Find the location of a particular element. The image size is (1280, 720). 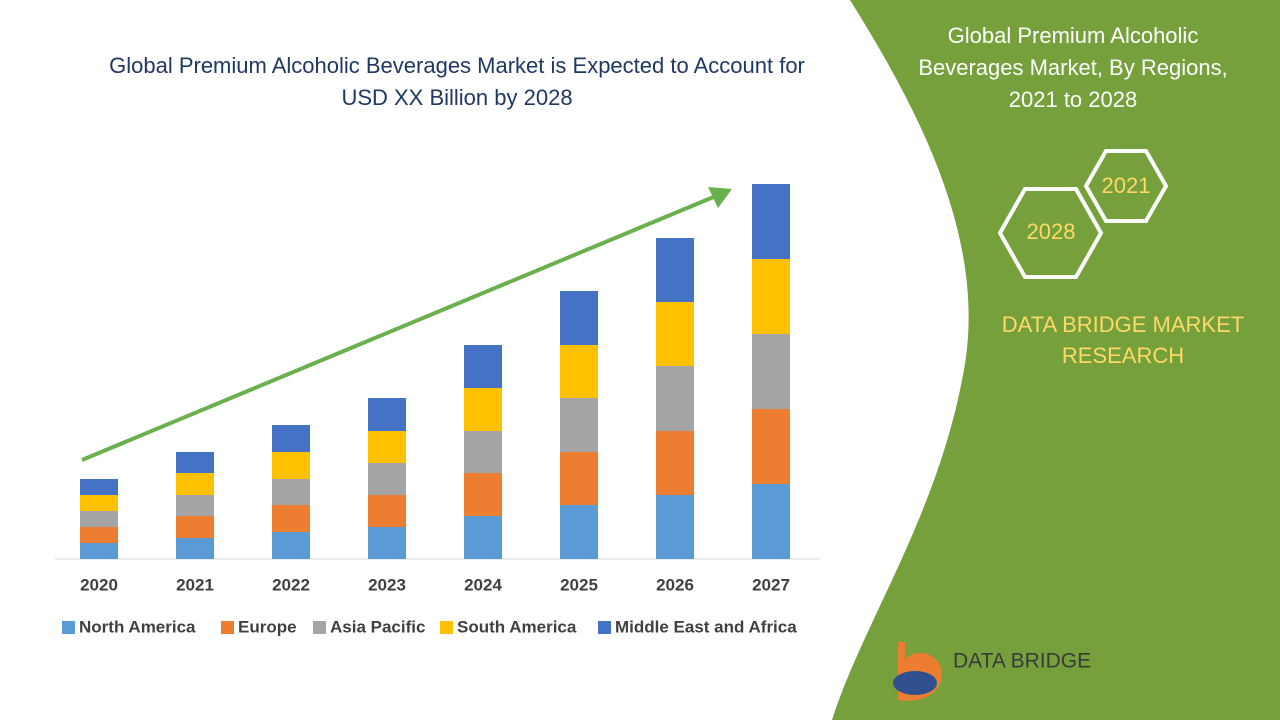

x-tick-label: 2023 is located at coordinates (387, 584).